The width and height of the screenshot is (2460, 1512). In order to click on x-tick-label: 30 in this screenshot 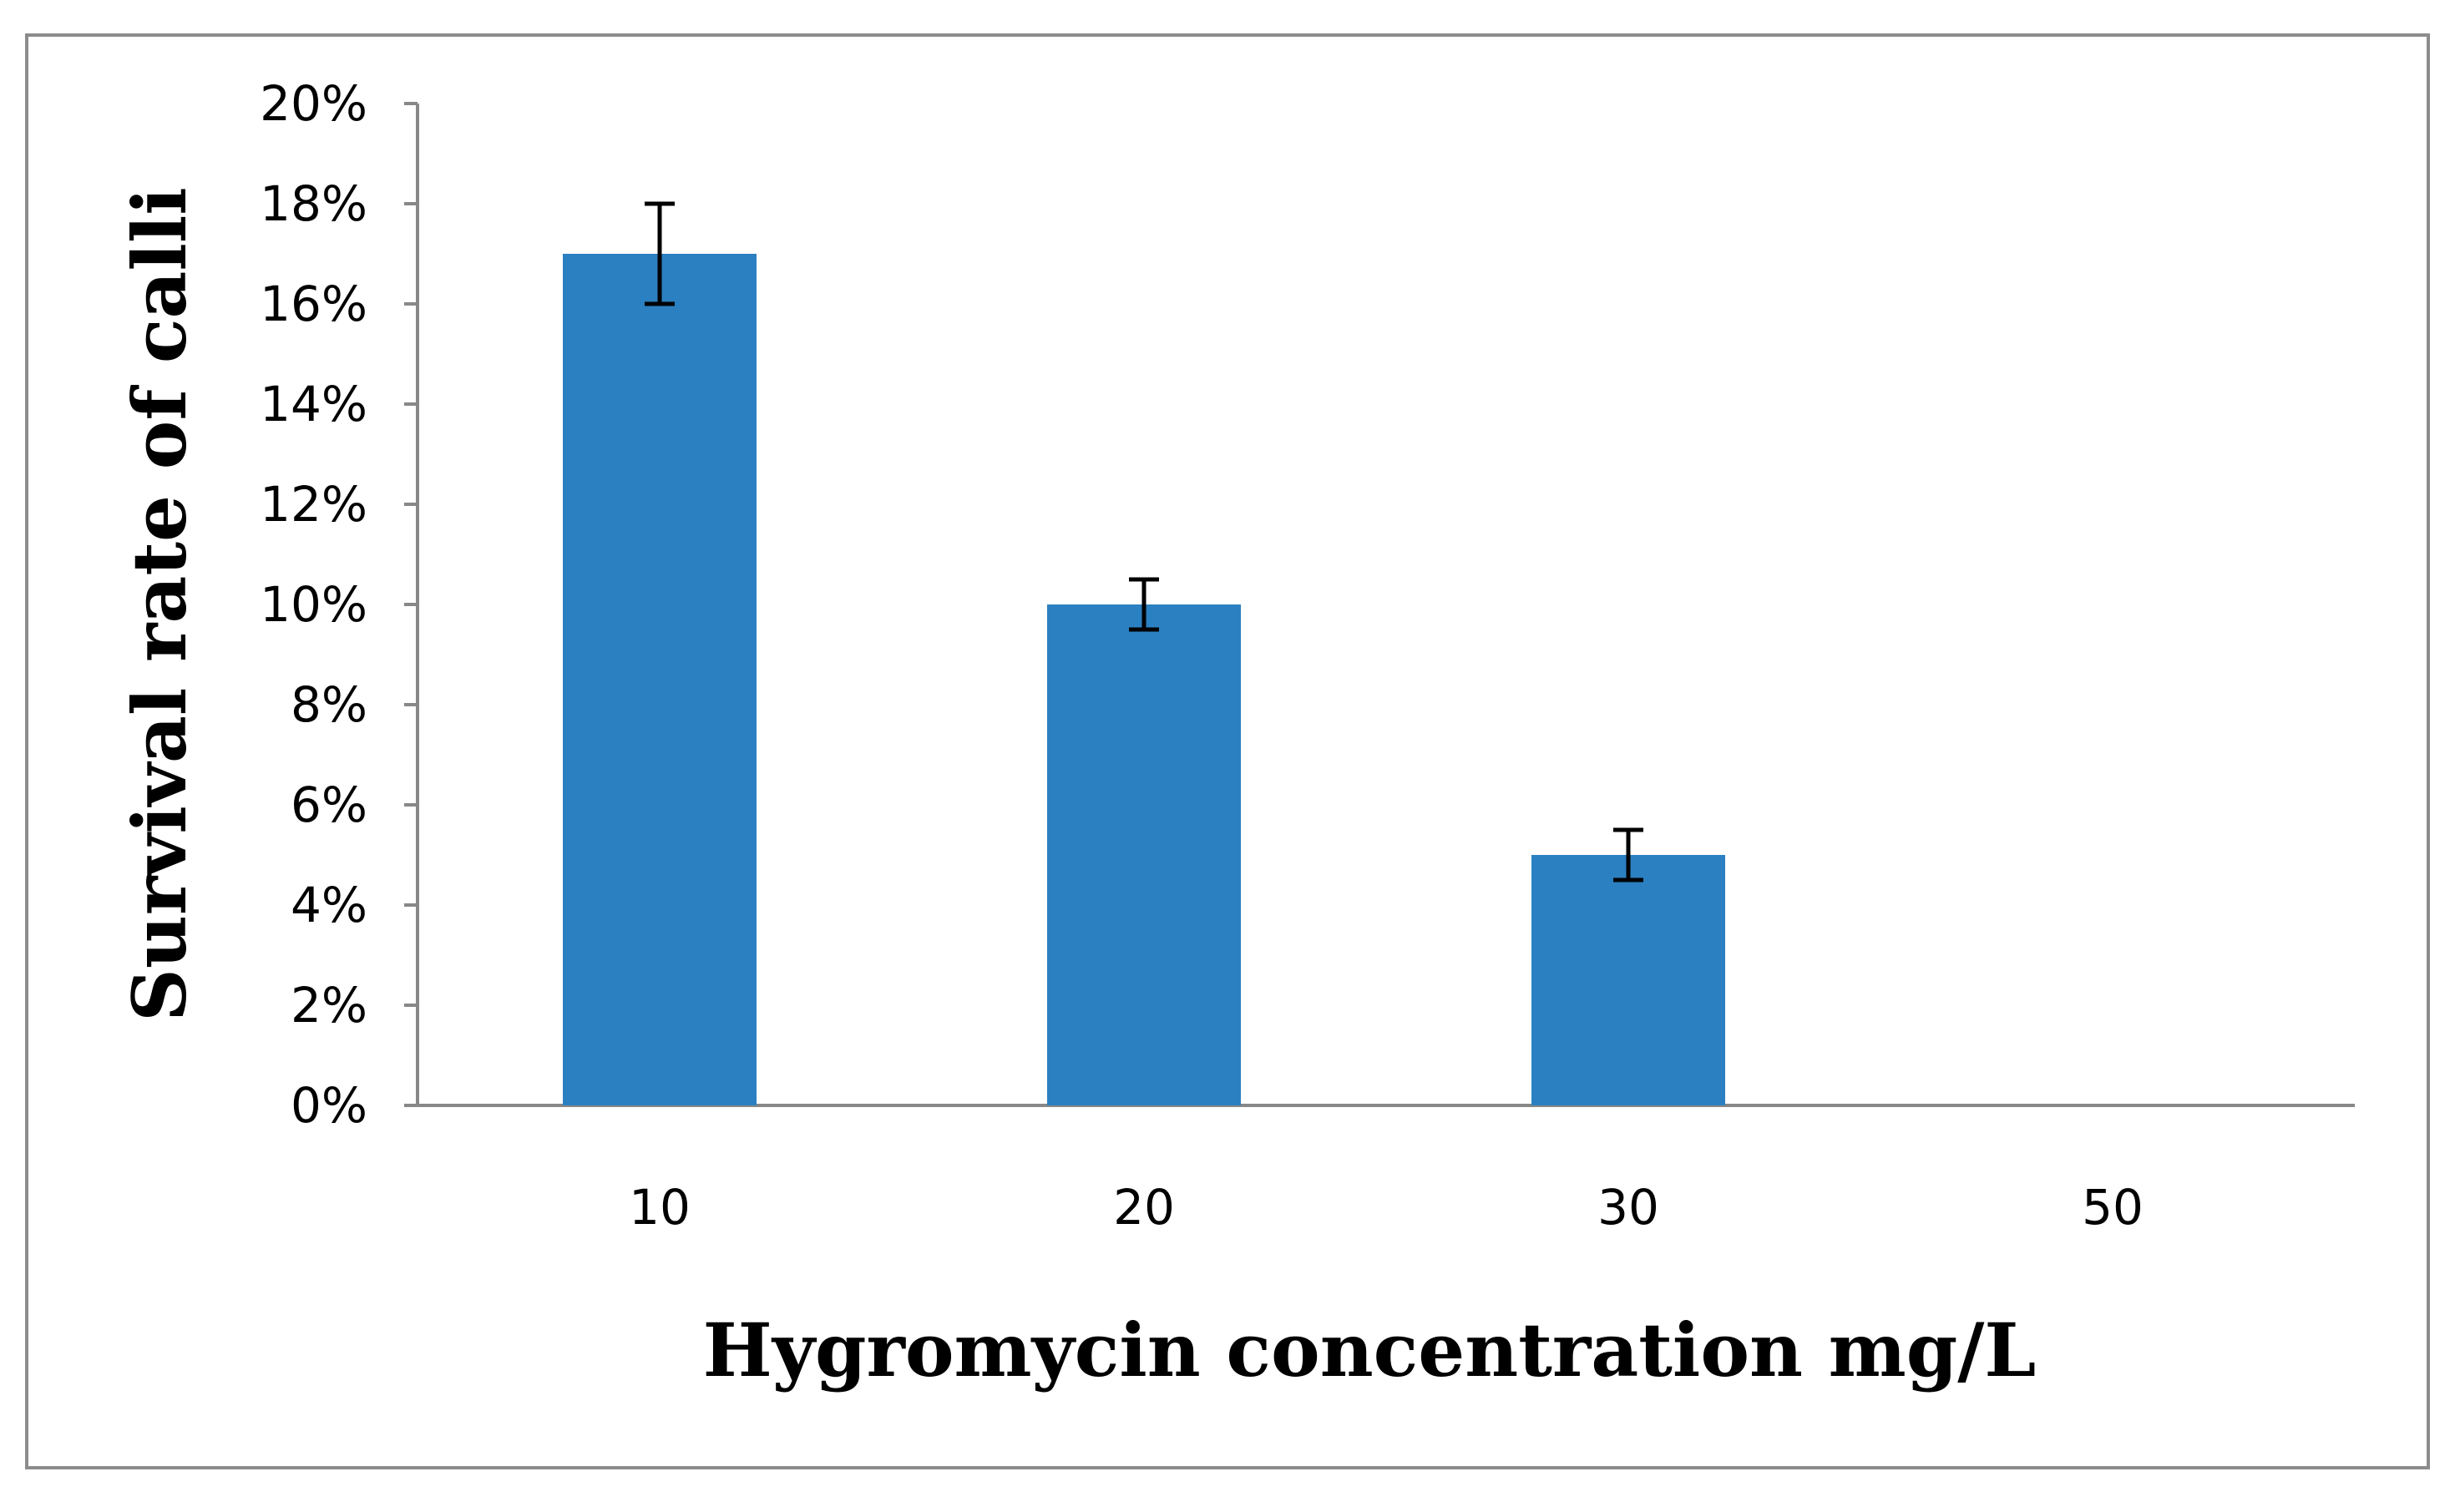, I will do `click(1628, 1207)`.